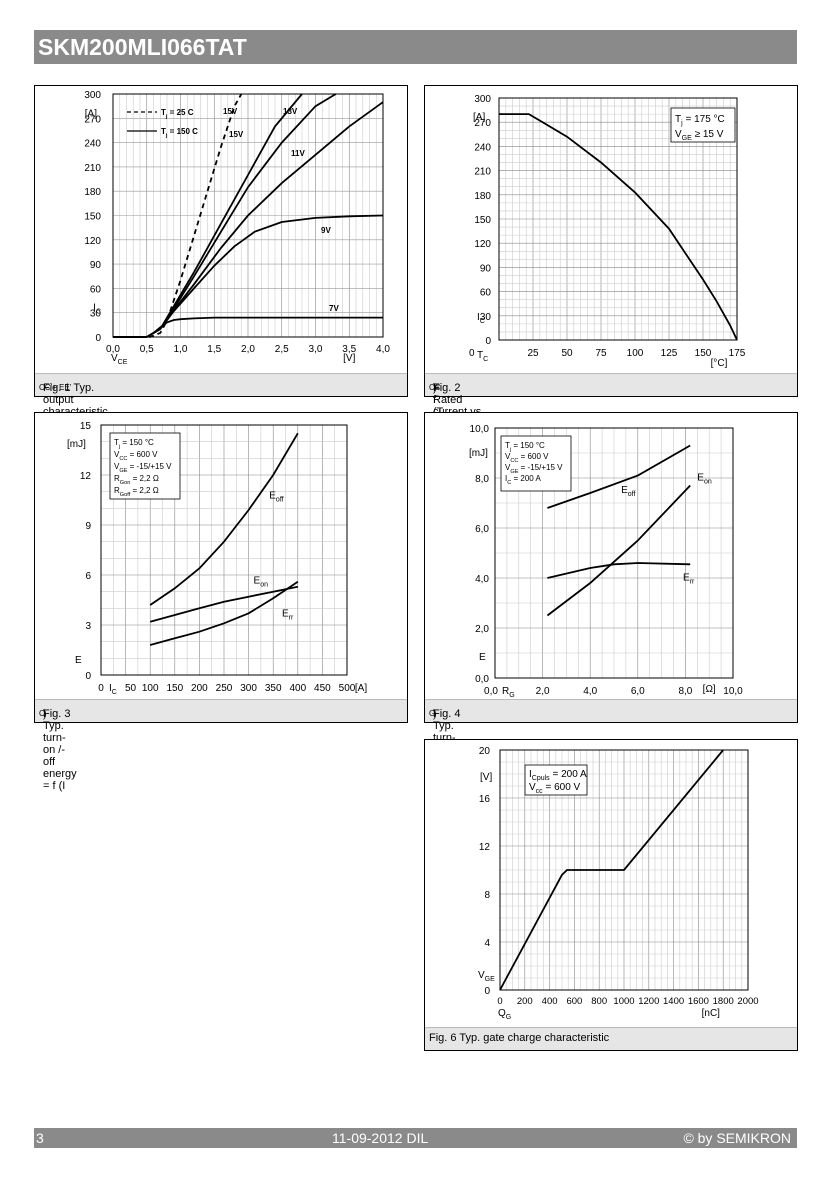 The image size is (830, 1182). I want to click on fig4-xtick-label: 10,0, so click(733, 691).